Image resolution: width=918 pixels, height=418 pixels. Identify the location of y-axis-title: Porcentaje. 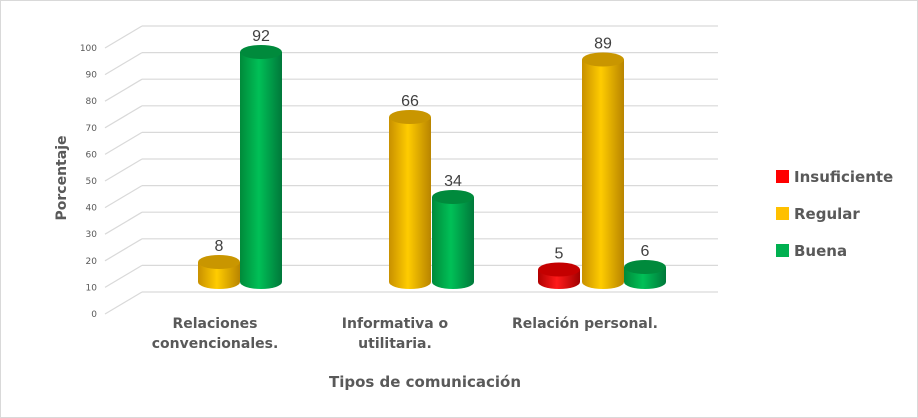
(62, 178).